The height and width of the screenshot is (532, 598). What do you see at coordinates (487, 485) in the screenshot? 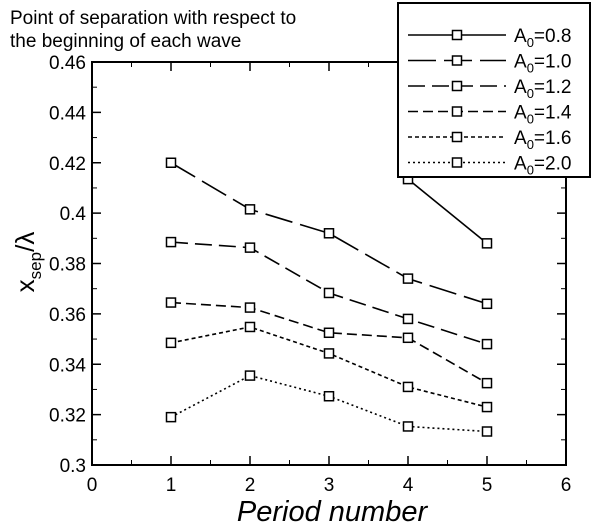
I see `x-tick-label: 5` at bounding box center [487, 485].